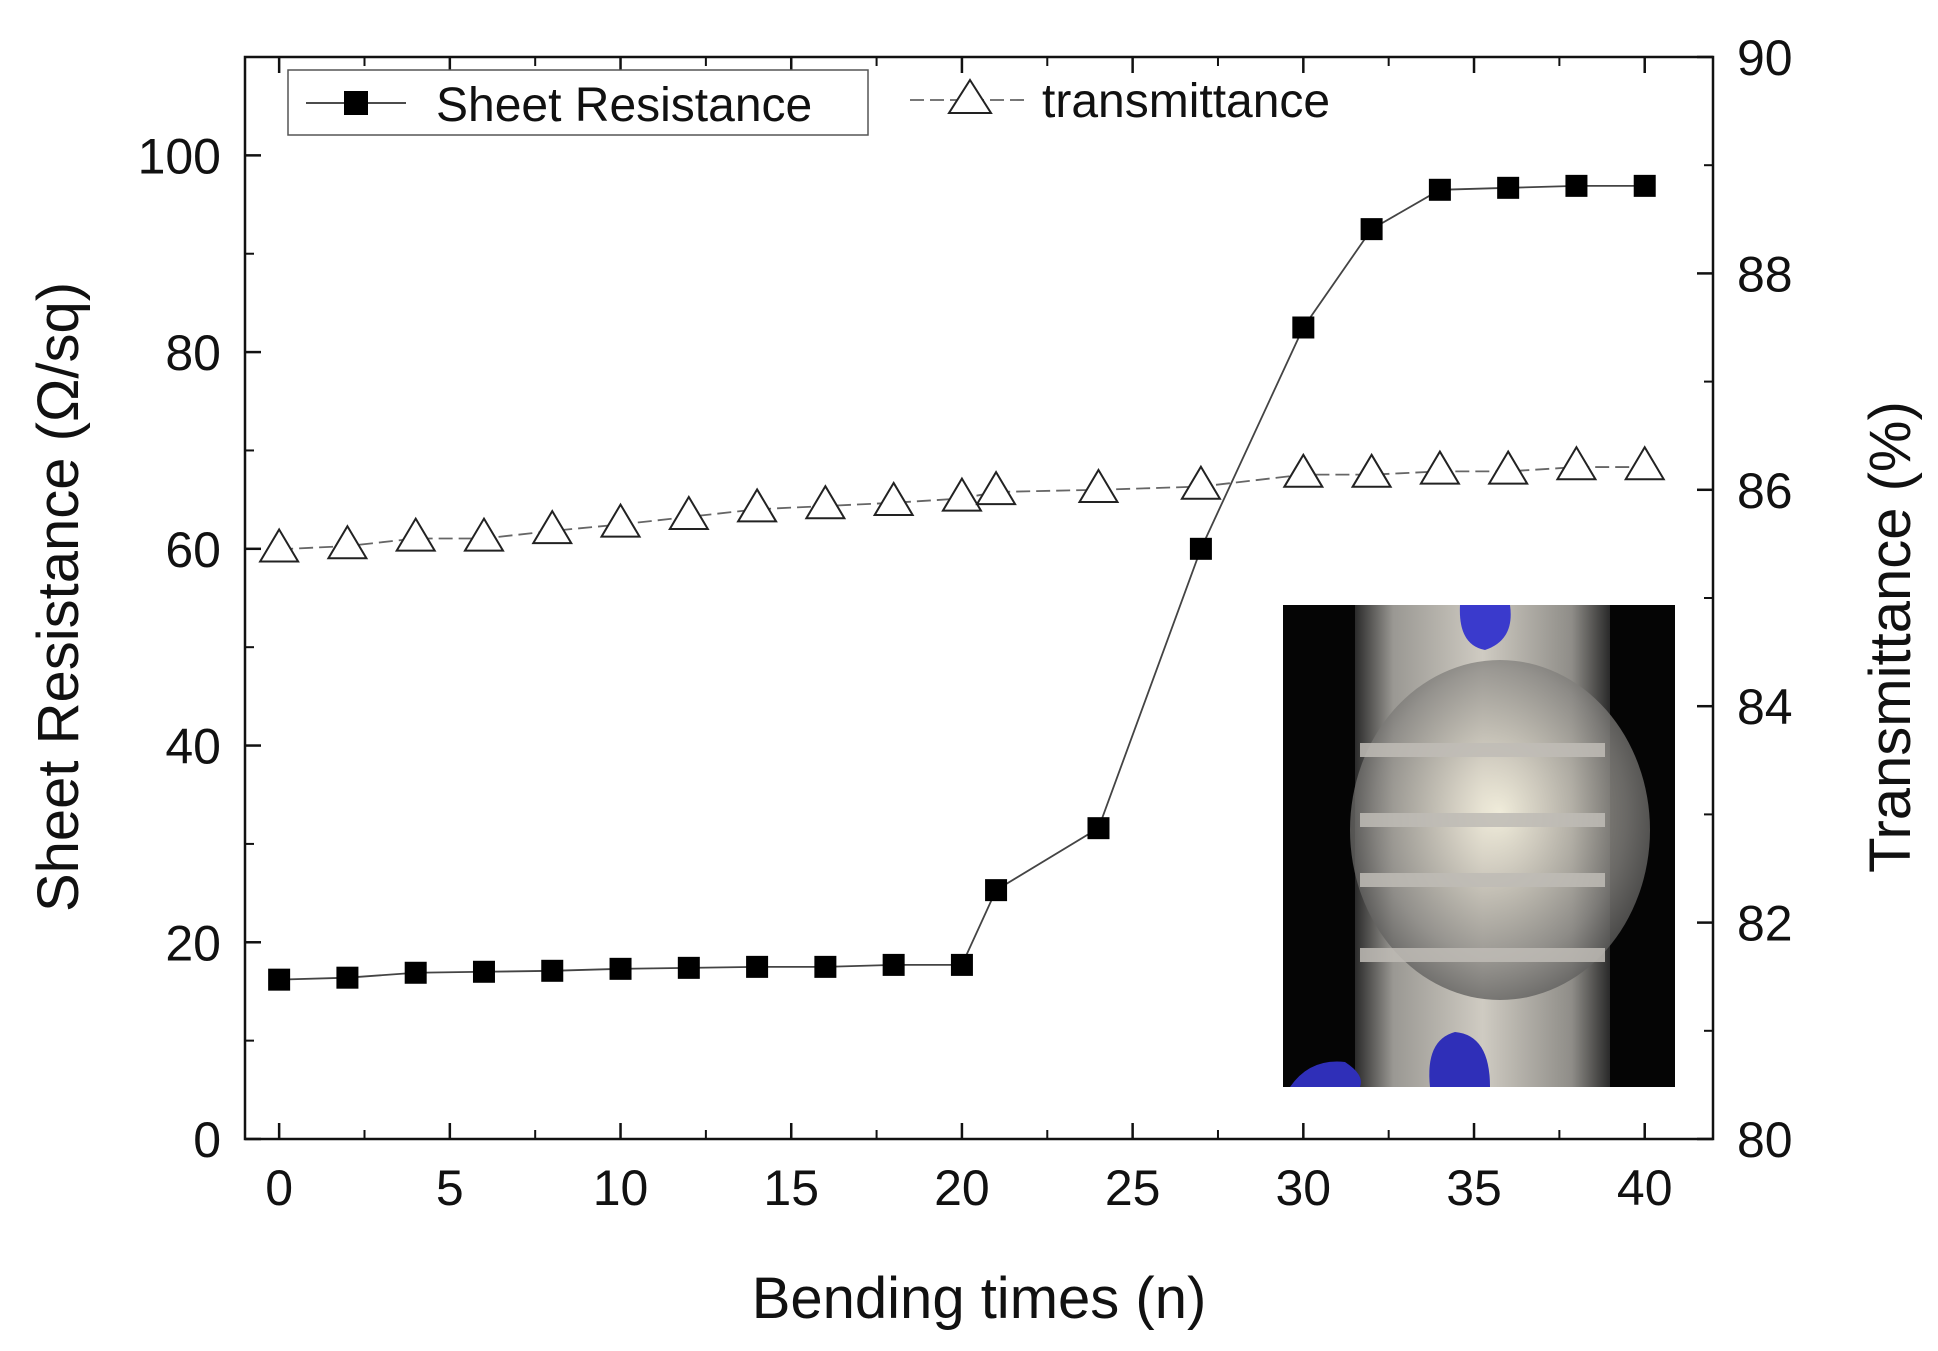 The width and height of the screenshot is (1938, 1351). I want to click on x-tick-label: 35, so click(1474, 1188).